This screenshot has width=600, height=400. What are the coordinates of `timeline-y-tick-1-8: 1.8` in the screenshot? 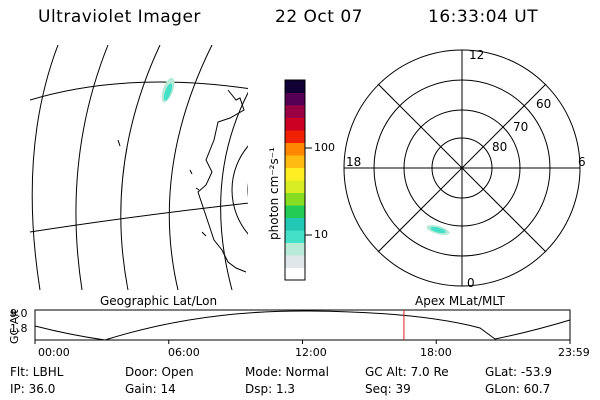 It's located at (19, 328).